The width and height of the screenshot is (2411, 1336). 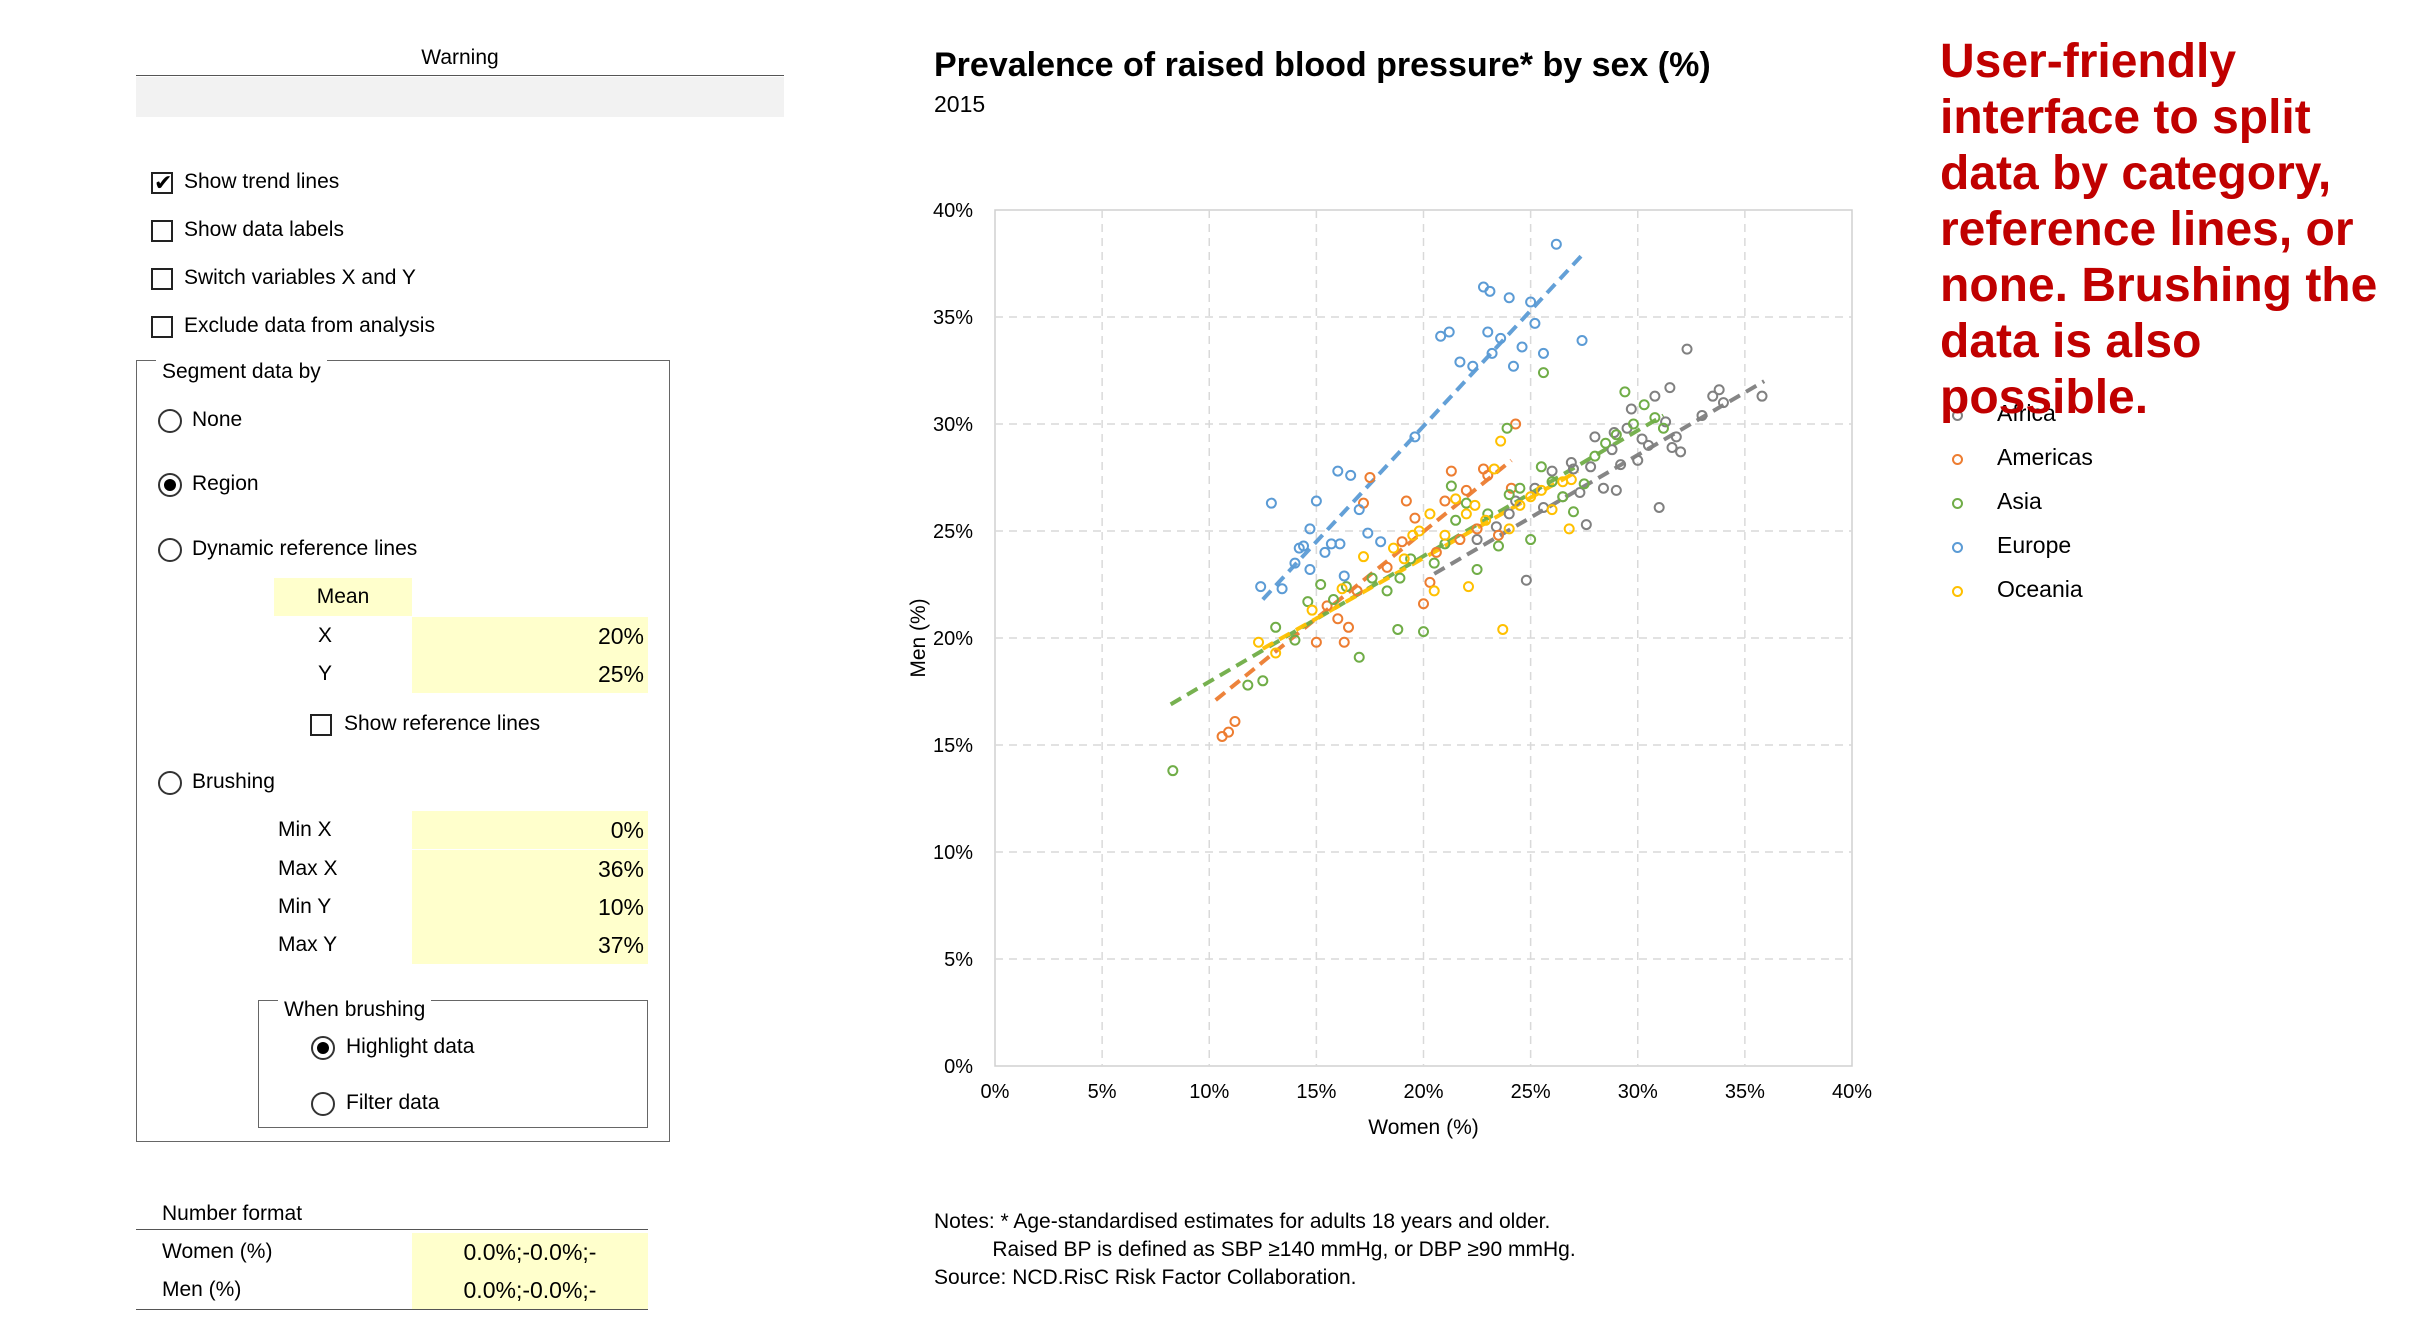 I want to click on number-format-title: Number format, so click(x=232, y=1213).